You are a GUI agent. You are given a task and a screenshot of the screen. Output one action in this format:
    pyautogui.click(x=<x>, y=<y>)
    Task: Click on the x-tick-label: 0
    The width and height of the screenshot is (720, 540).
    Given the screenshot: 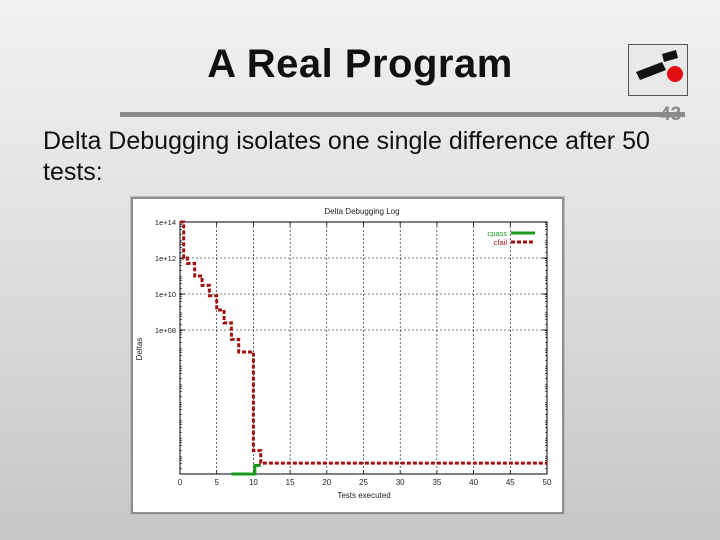 What is the action you would take?
    pyautogui.click(x=180, y=482)
    